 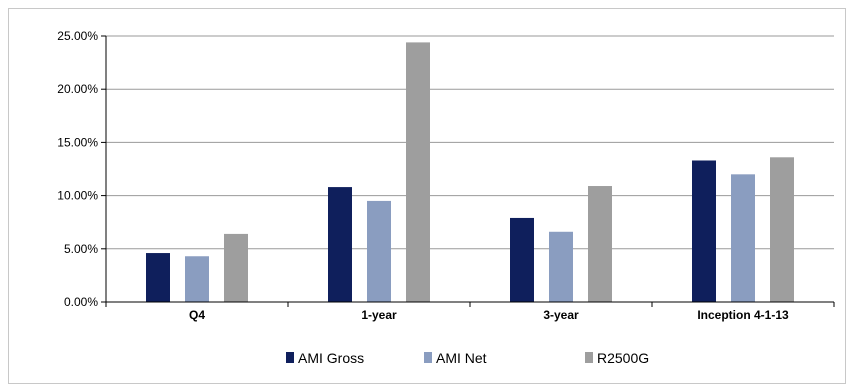 What do you see at coordinates (77, 142) in the screenshot?
I see `y-tick-label: 15.00%` at bounding box center [77, 142].